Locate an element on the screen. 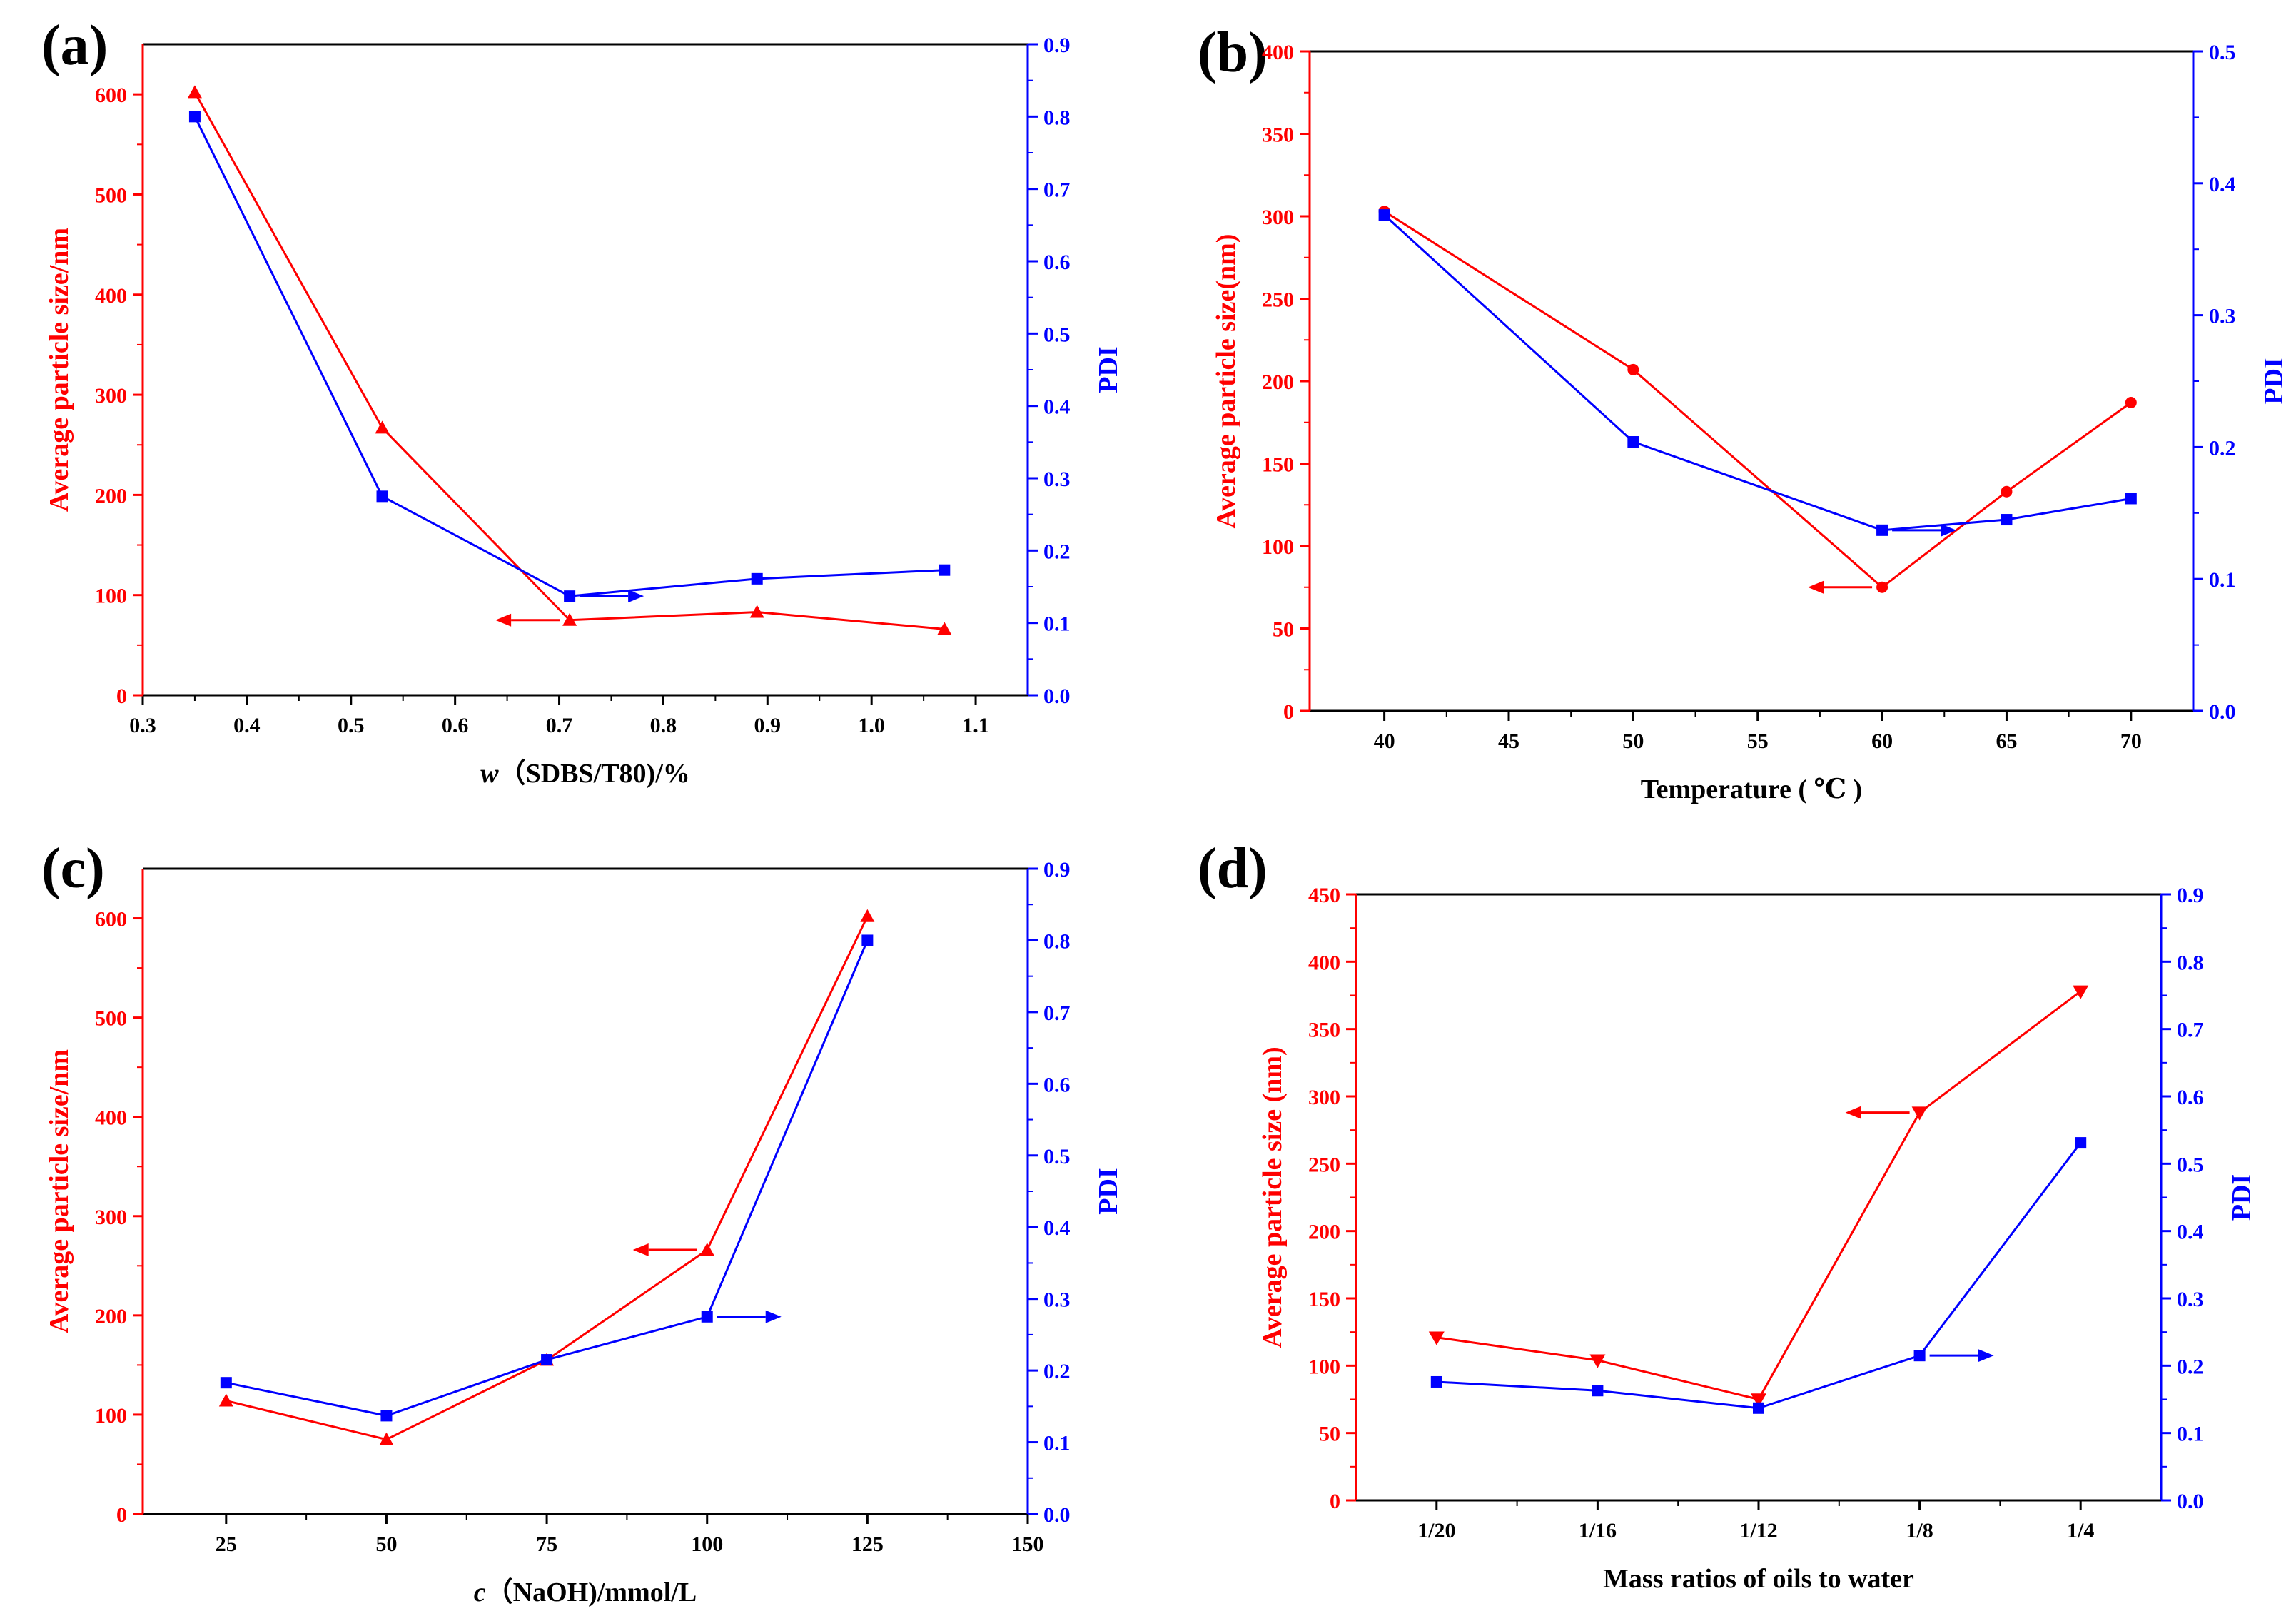 This screenshot has width=2296, height=1621. panel-label: (a) is located at coordinates (74, 45).